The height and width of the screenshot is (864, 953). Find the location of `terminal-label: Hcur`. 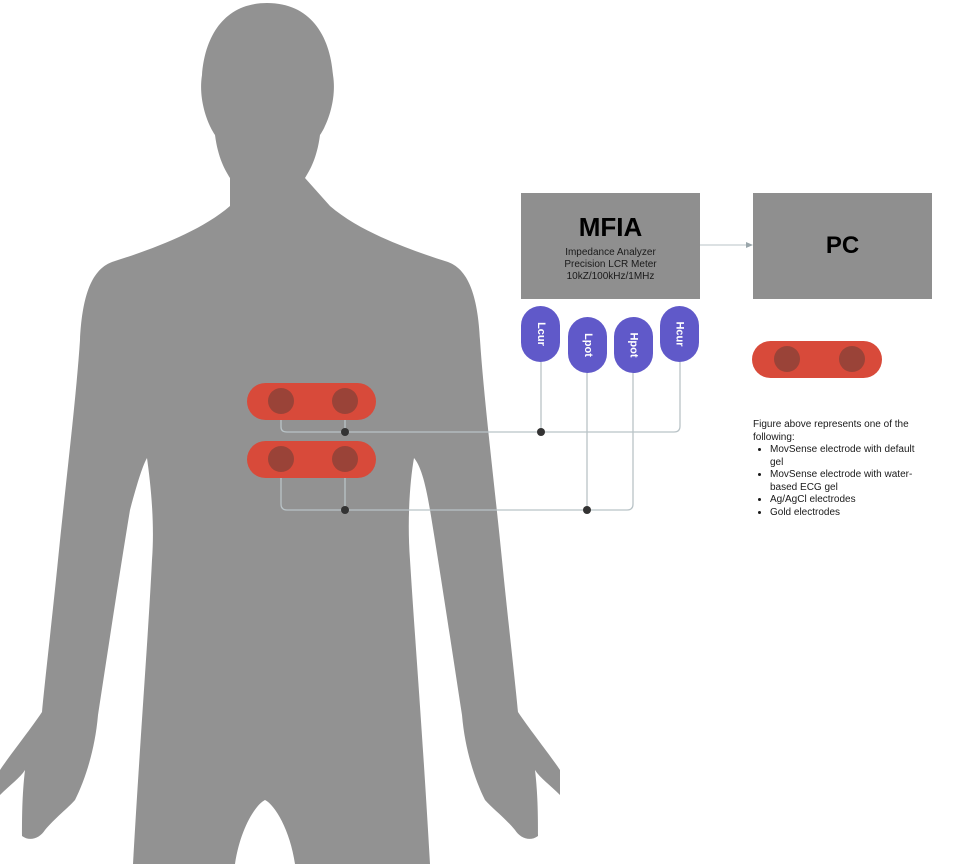

terminal-label: Hcur is located at coordinates (679, 334).